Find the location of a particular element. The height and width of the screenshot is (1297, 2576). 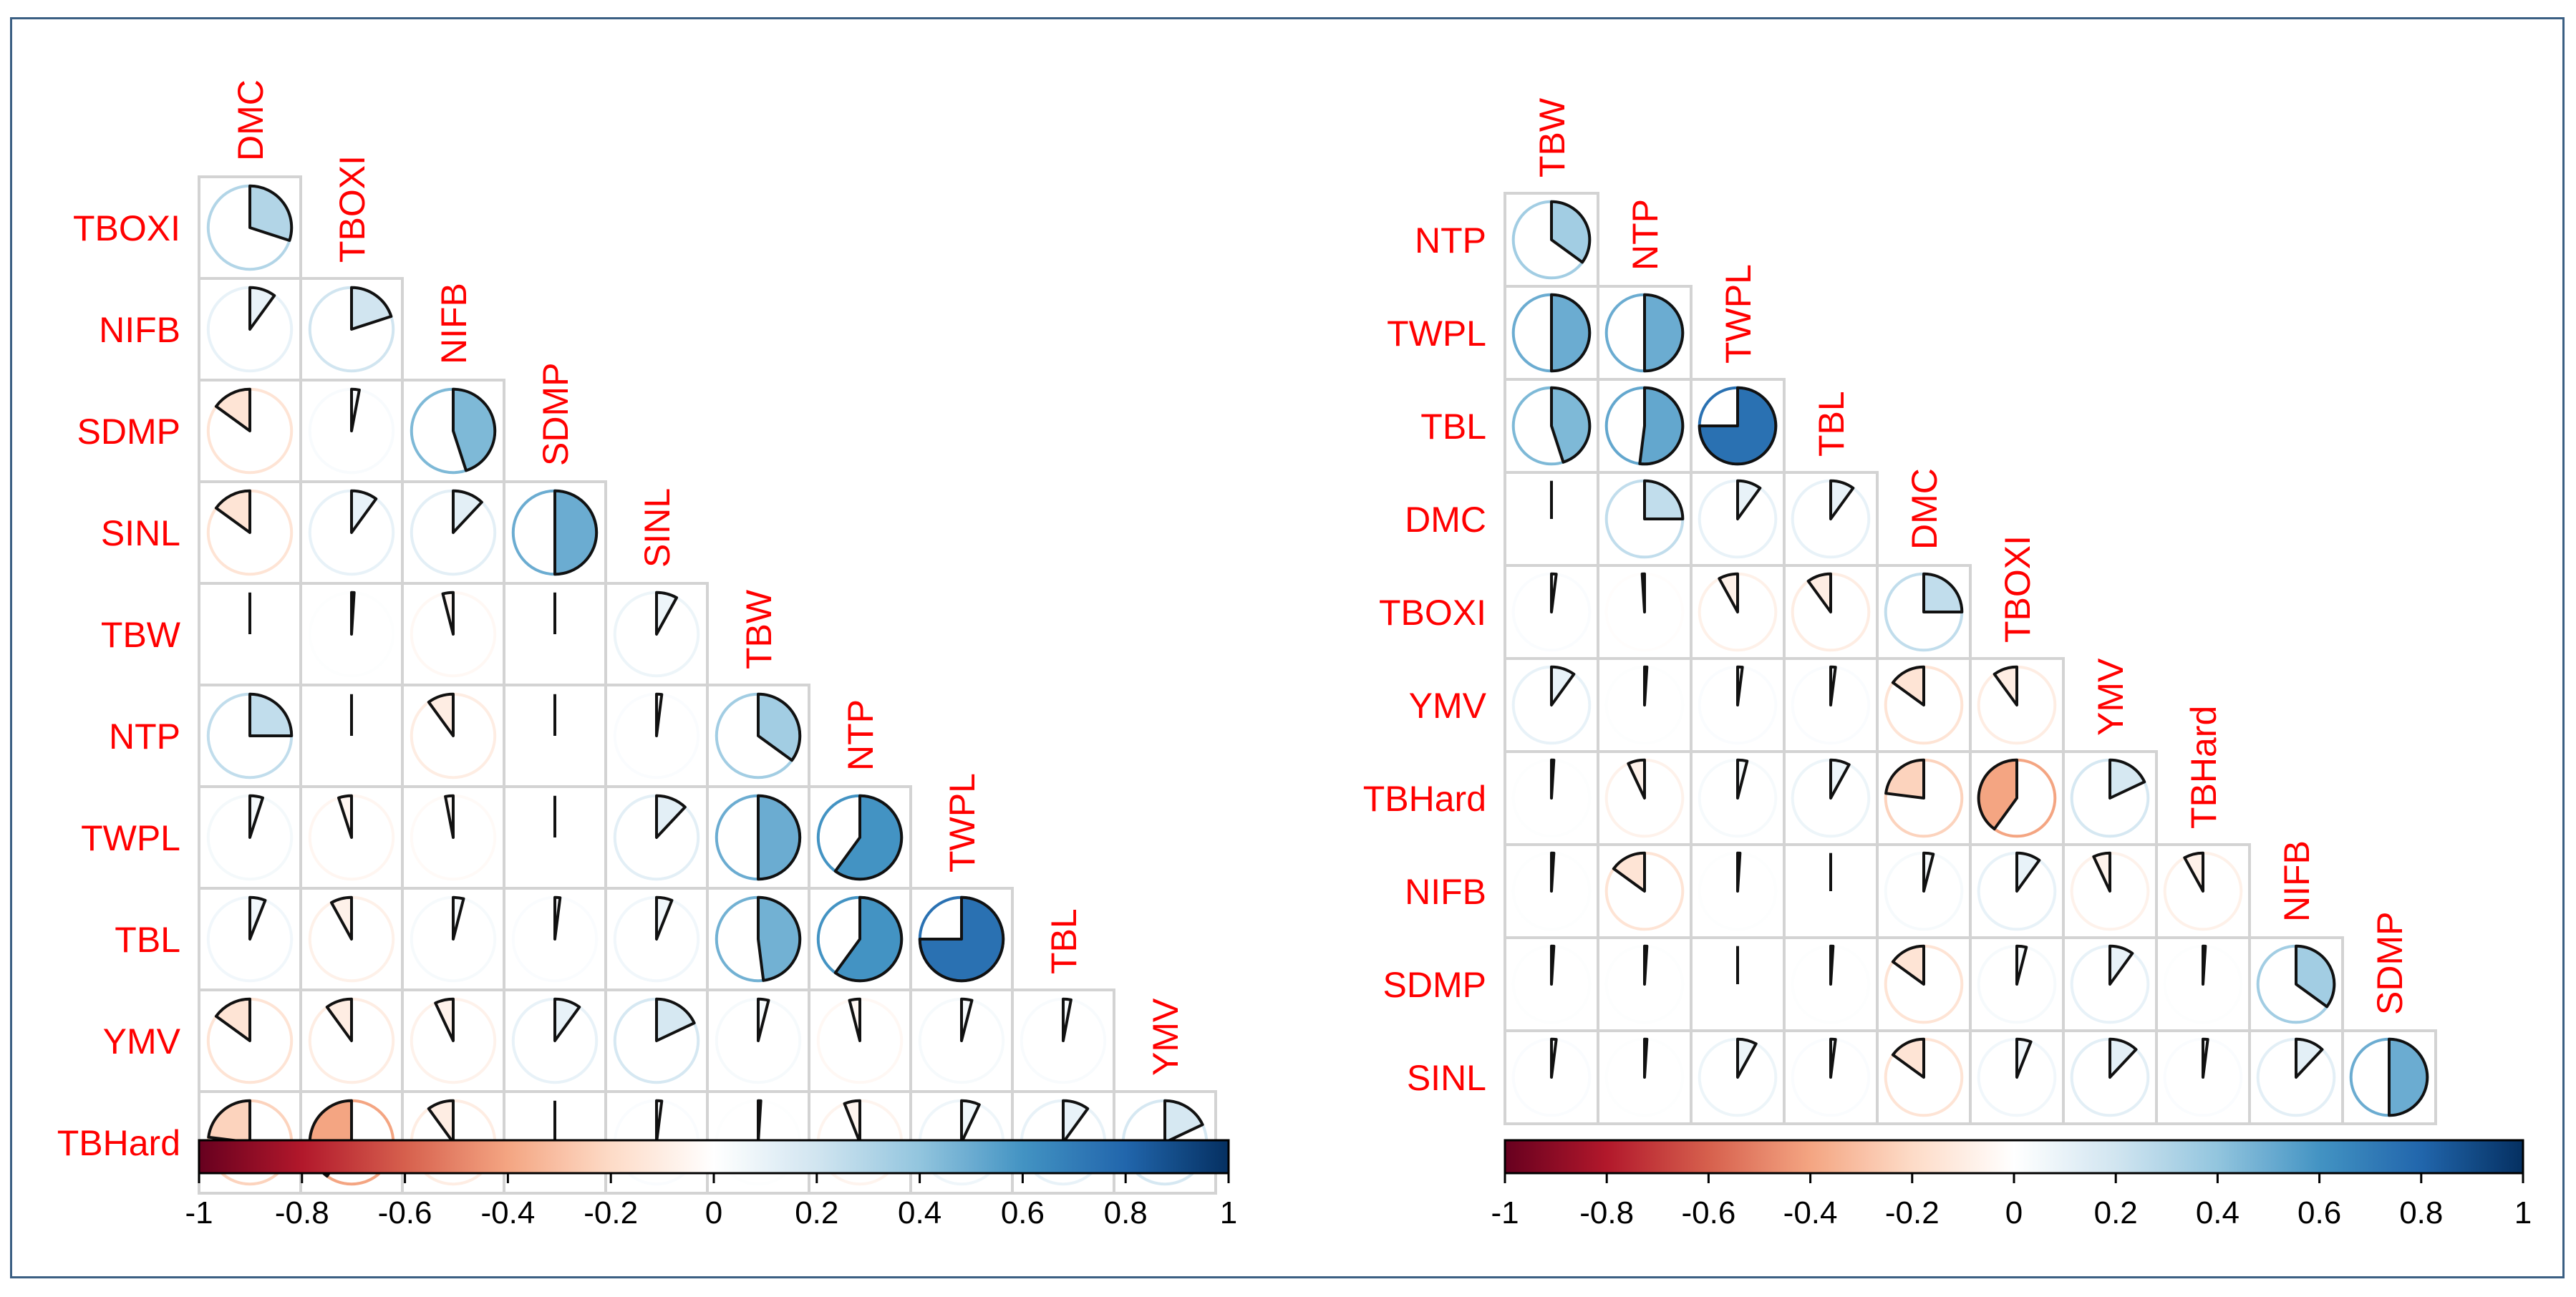

cell-TBL-TBW is located at coordinates (1552, 426).